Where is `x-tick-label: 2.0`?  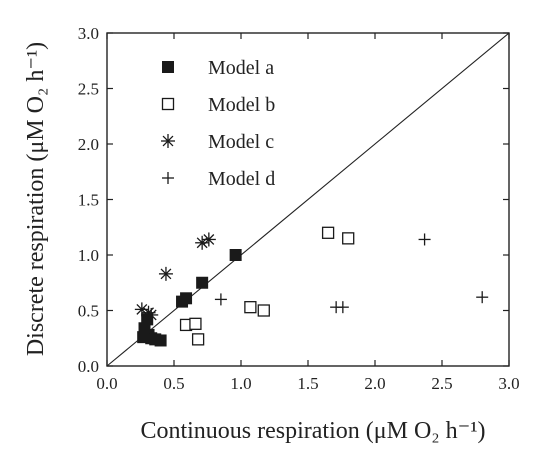
x-tick-label: 2.0 is located at coordinates (374, 383).